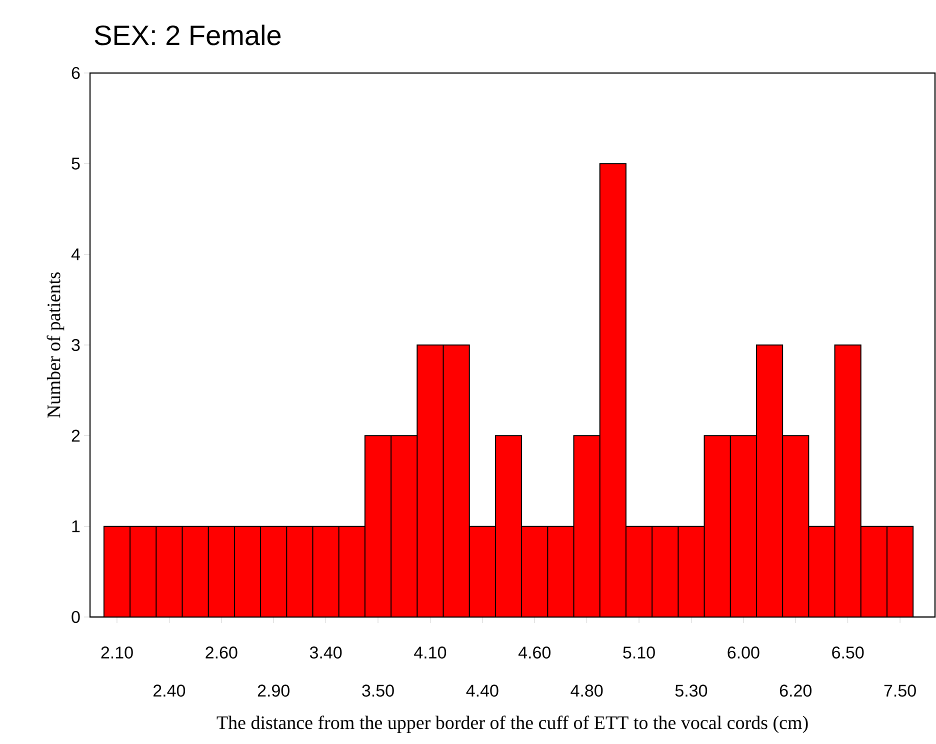  Describe the element at coordinates (76, 526) in the screenshot. I see `y-tick-label: 1` at that location.